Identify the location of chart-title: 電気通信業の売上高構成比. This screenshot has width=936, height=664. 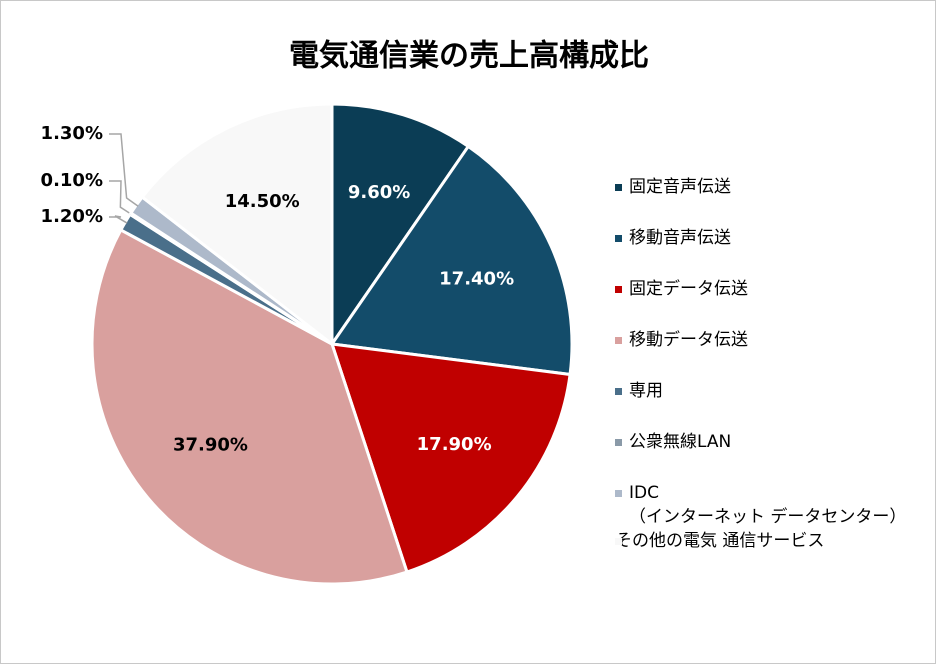
(469, 56).